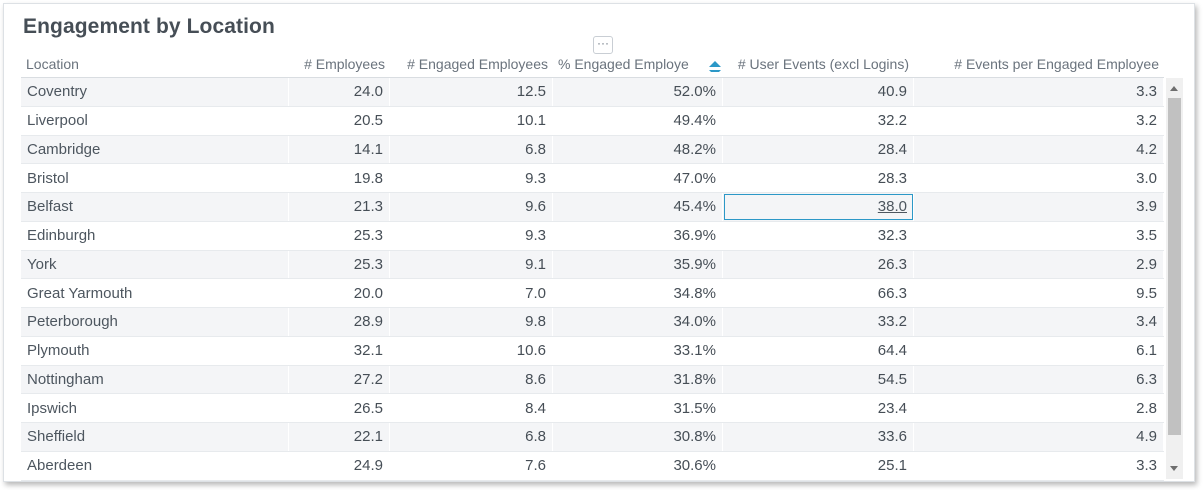 The width and height of the screenshot is (1204, 490). Describe the element at coordinates (638, 465) in the screenshot. I see `cell-percent-engaged: 30.6%` at that location.